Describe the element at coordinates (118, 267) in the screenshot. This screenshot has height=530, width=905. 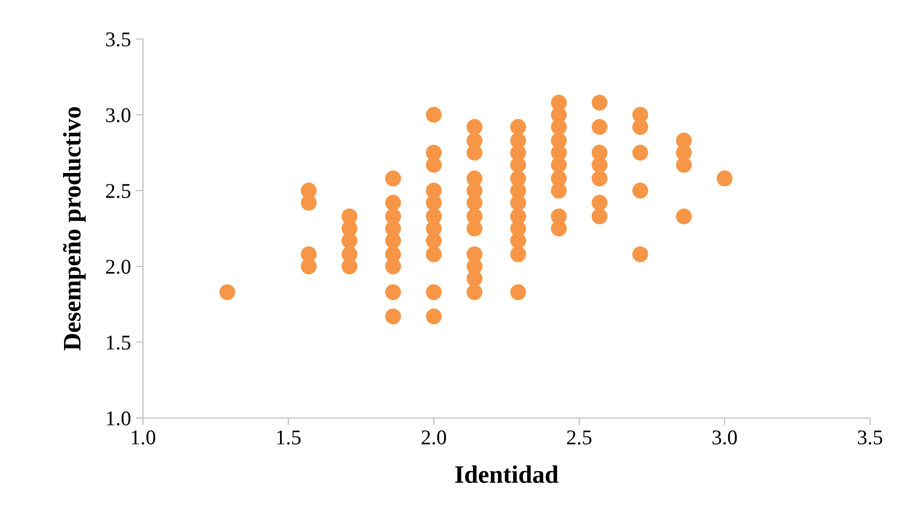
I see `y-tick-label: 2.0` at that location.